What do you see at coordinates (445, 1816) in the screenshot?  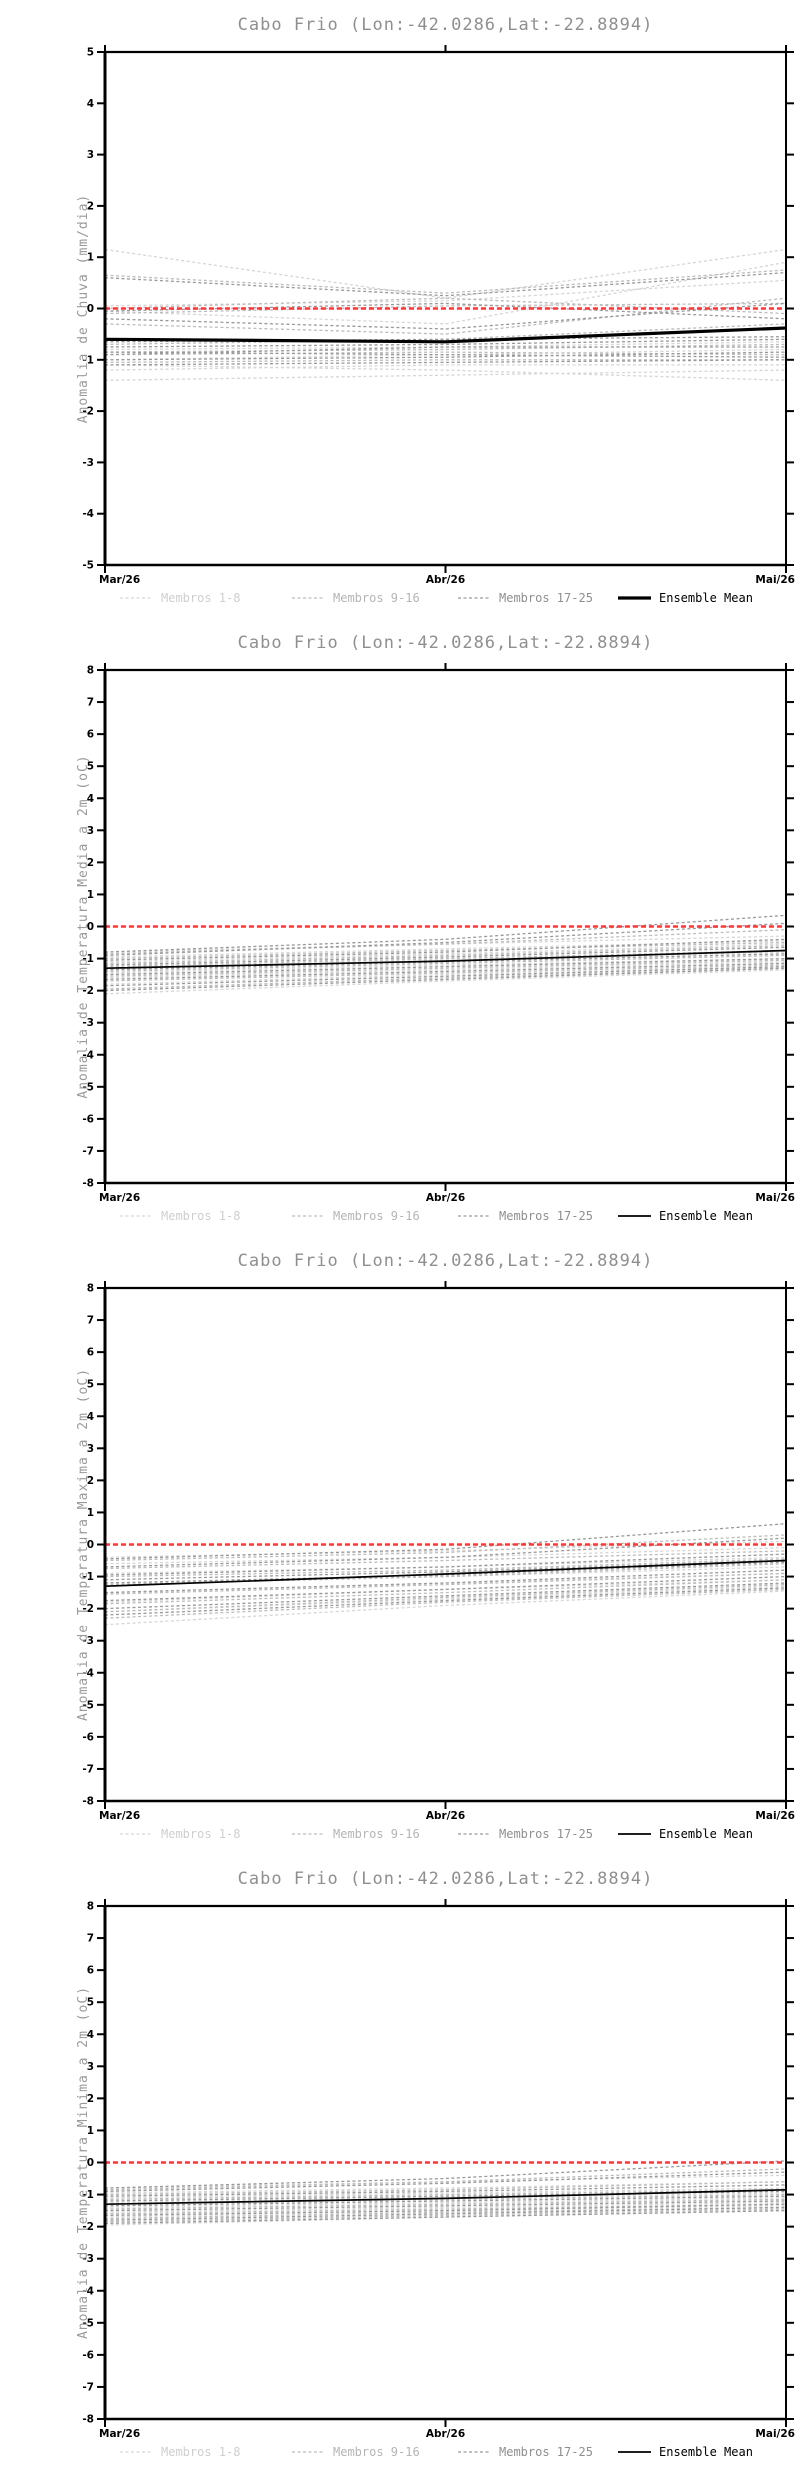 I see `x-tick-label: Abr/26` at bounding box center [445, 1816].